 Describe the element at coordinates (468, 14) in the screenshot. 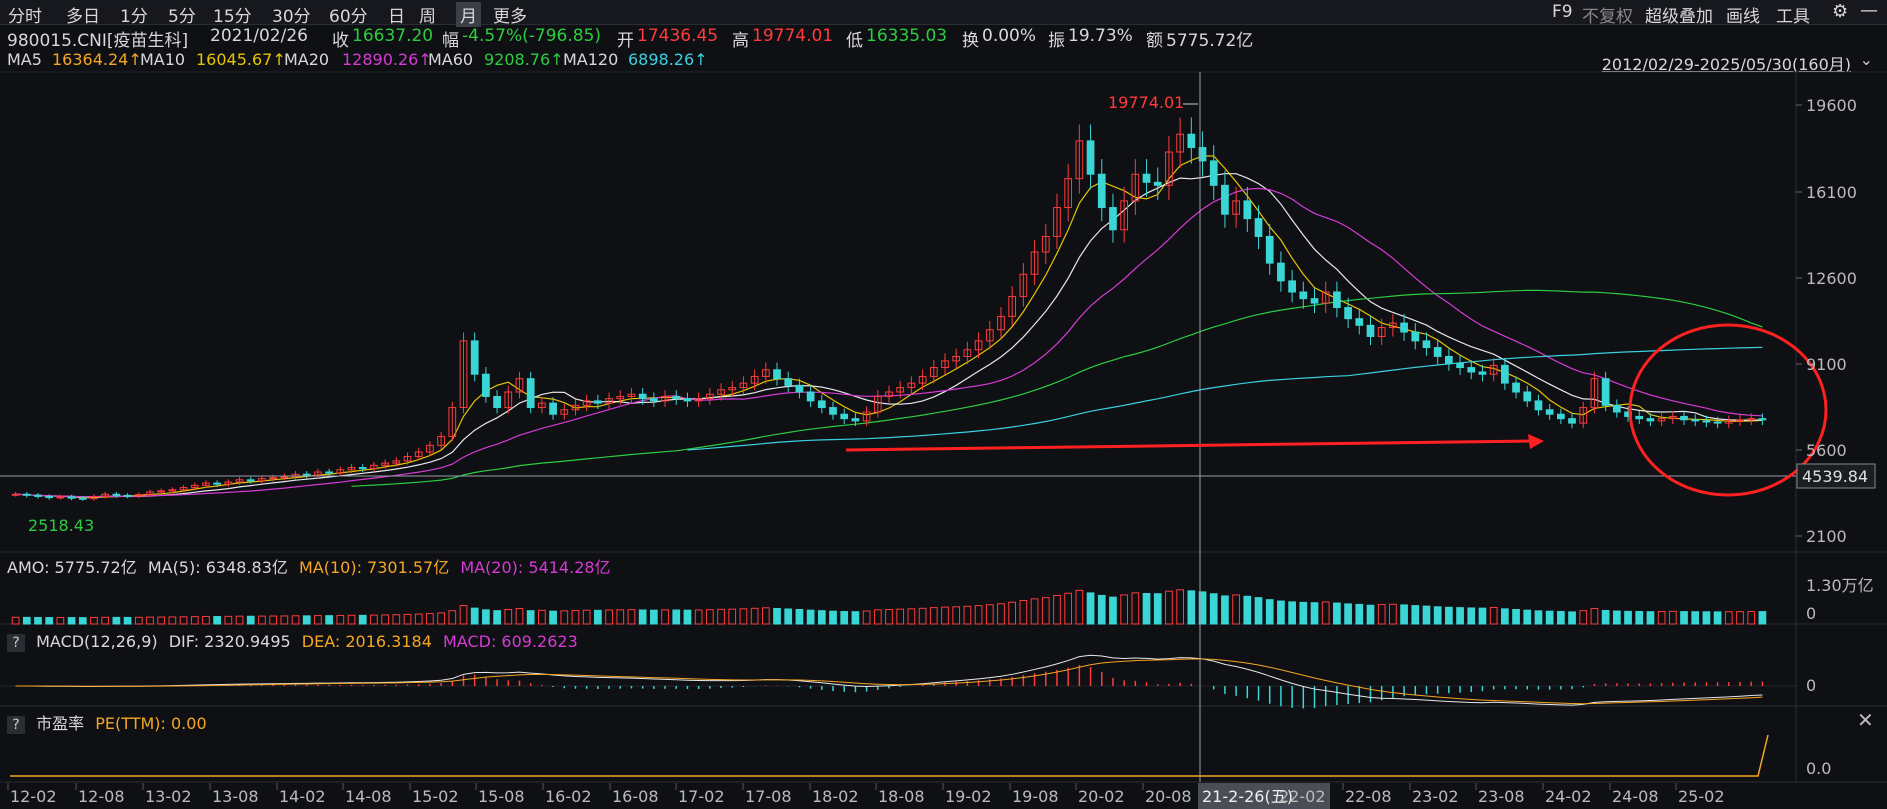

I see `period-tab-9: 月` at that location.